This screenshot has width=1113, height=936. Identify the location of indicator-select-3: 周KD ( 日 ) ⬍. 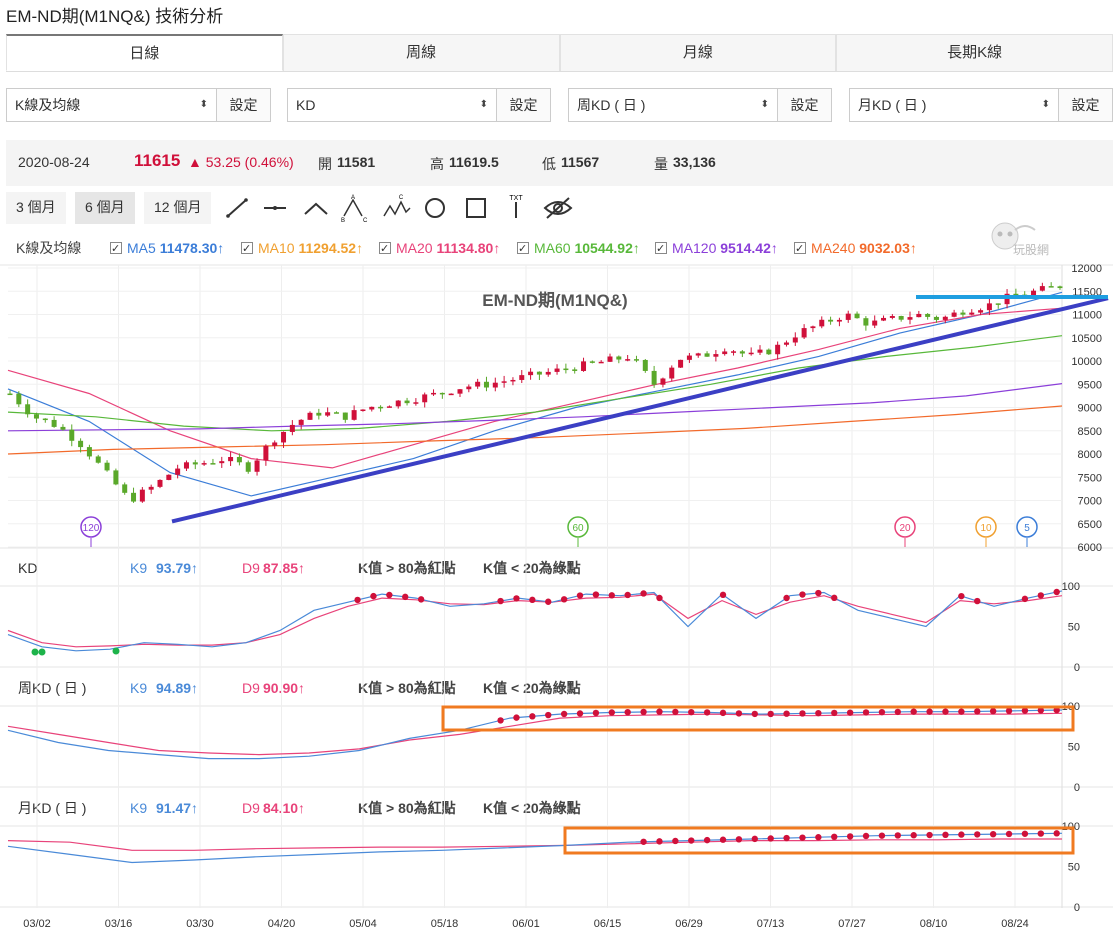
(673, 105).